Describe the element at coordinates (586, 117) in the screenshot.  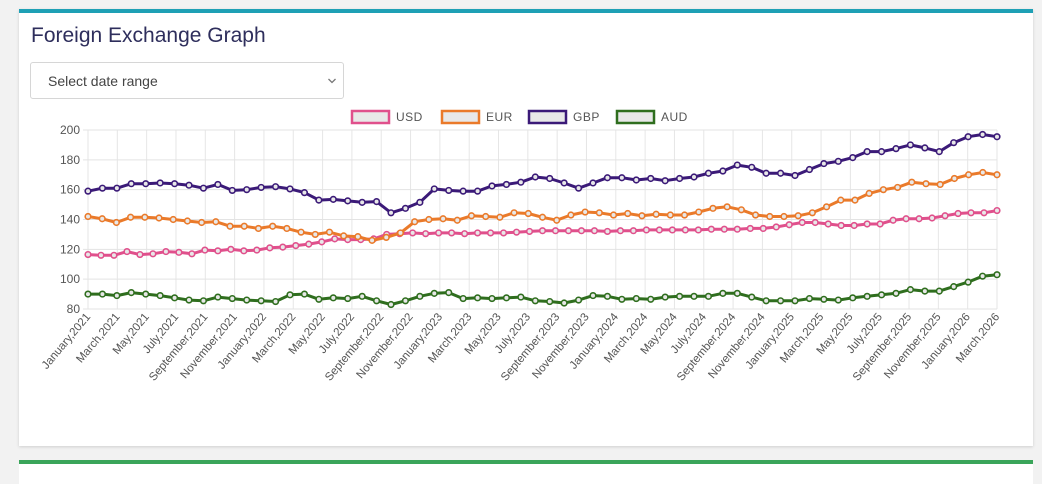
I see `legend-label: GBP` at that location.